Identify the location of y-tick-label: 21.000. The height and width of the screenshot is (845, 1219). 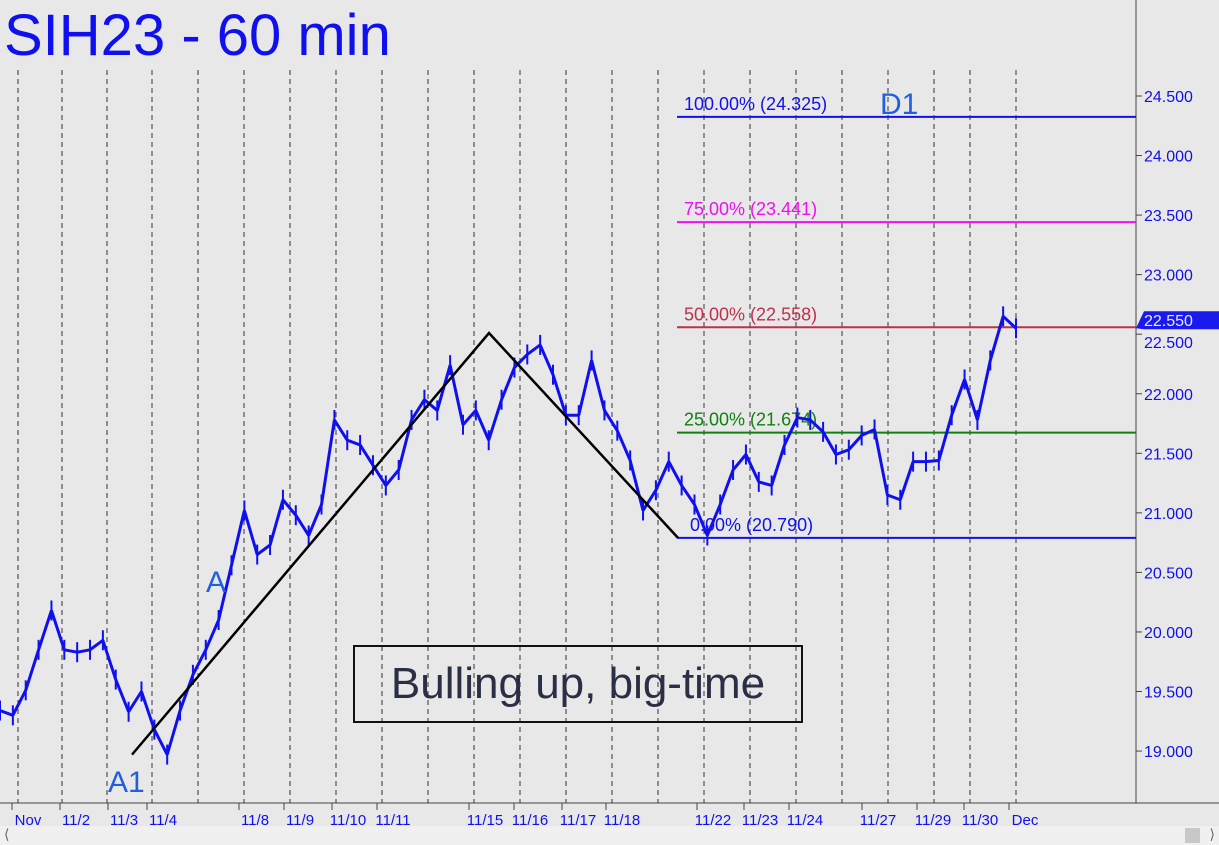
(1168, 514).